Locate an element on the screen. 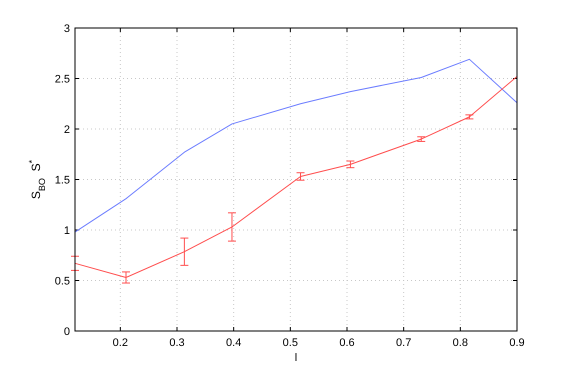 This screenshot has width=572, height=373. x-axis-title: l is located at coordinates (296, 358).